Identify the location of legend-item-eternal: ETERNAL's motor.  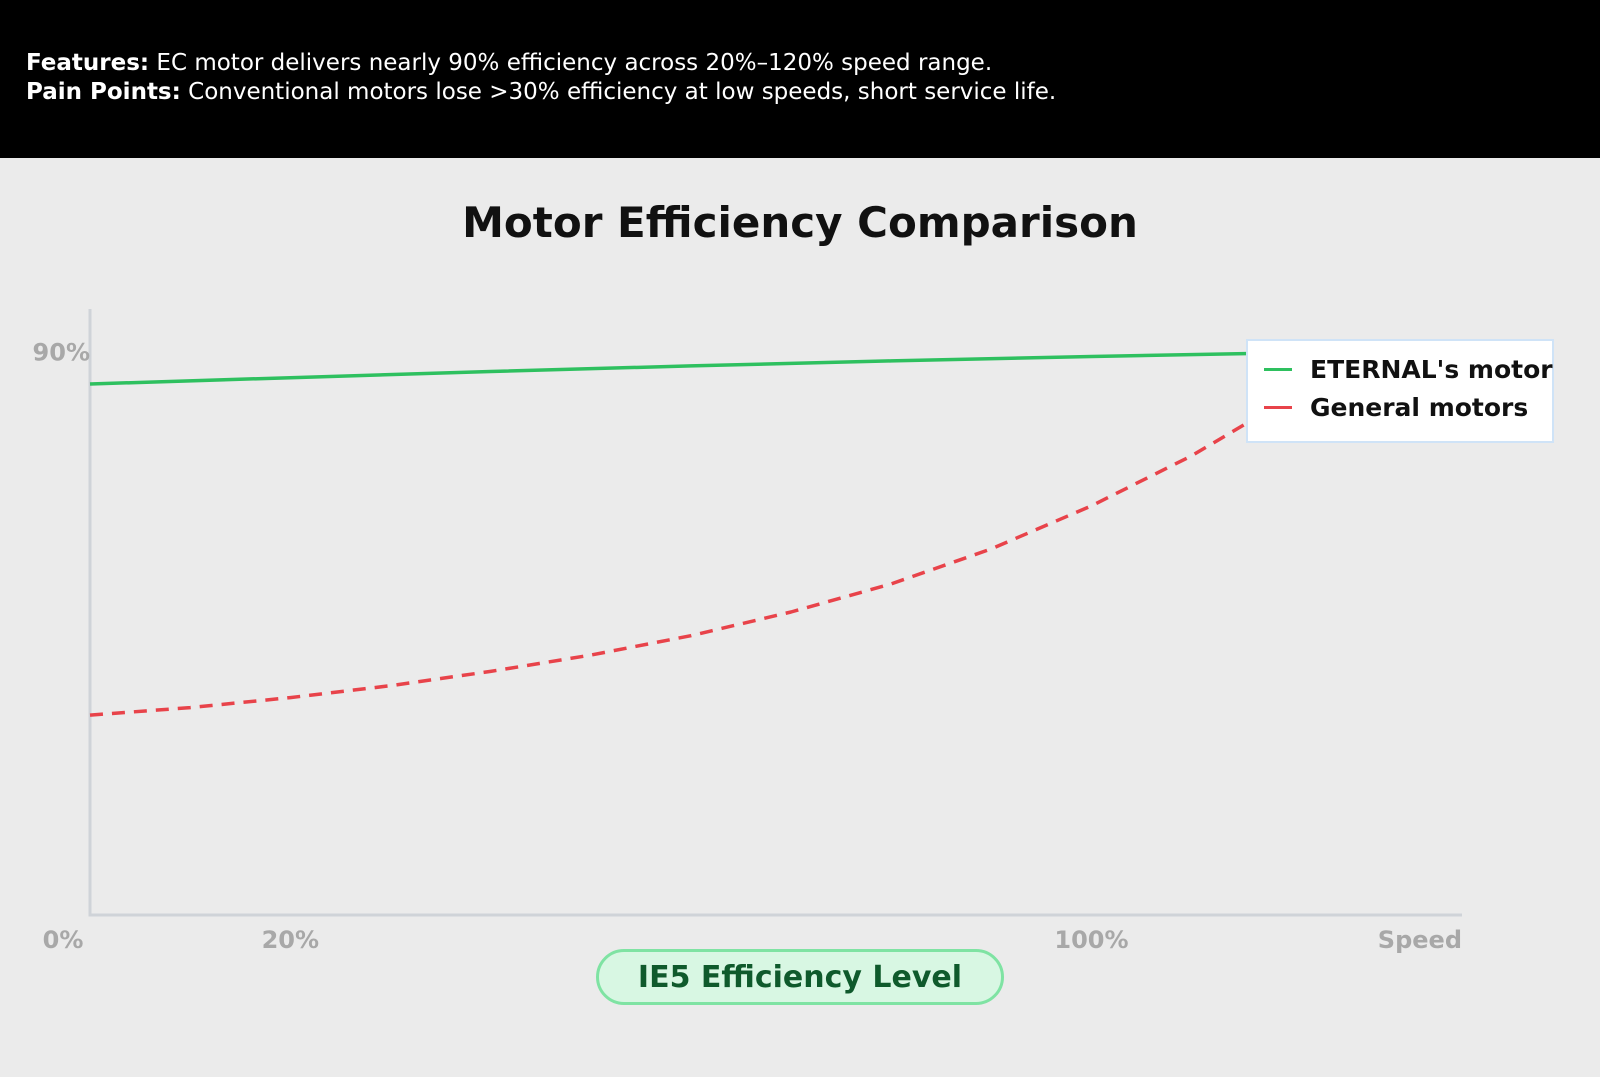
(1408, 369).